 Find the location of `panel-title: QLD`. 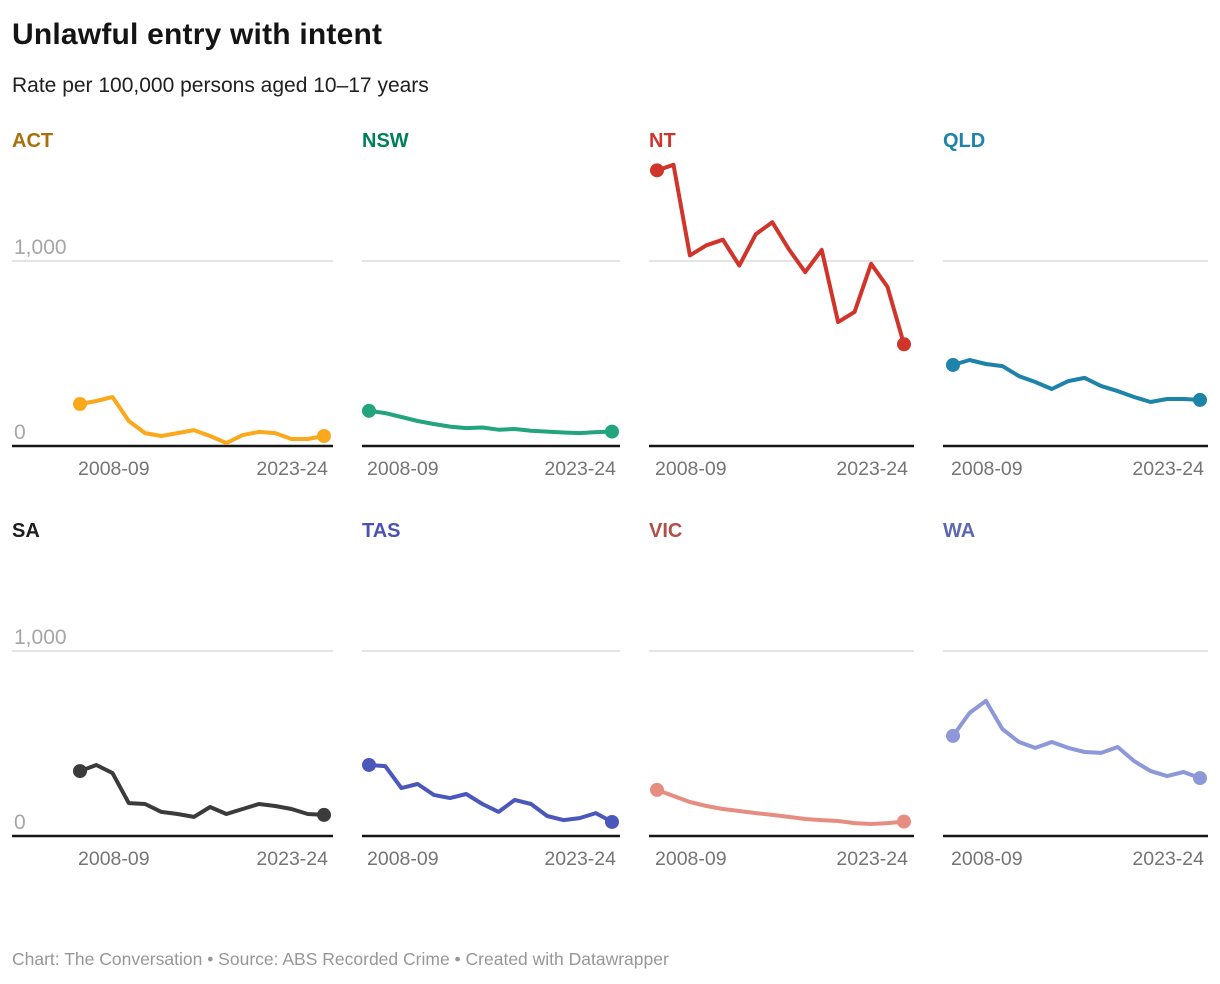

panel-title: QLD is located at coordinates (964, 141).